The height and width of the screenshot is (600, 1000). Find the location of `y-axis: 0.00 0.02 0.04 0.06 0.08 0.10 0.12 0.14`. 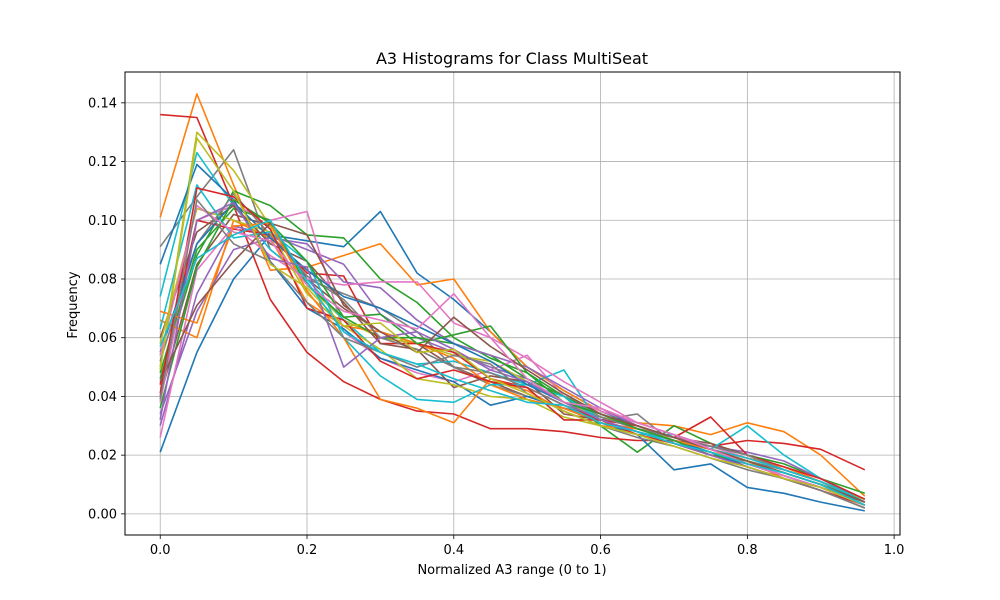

y-axis: 0.00 0.02 0.04 0.06 0.08 0.10 0.12 0.14 is located at coordinates (106, 309).